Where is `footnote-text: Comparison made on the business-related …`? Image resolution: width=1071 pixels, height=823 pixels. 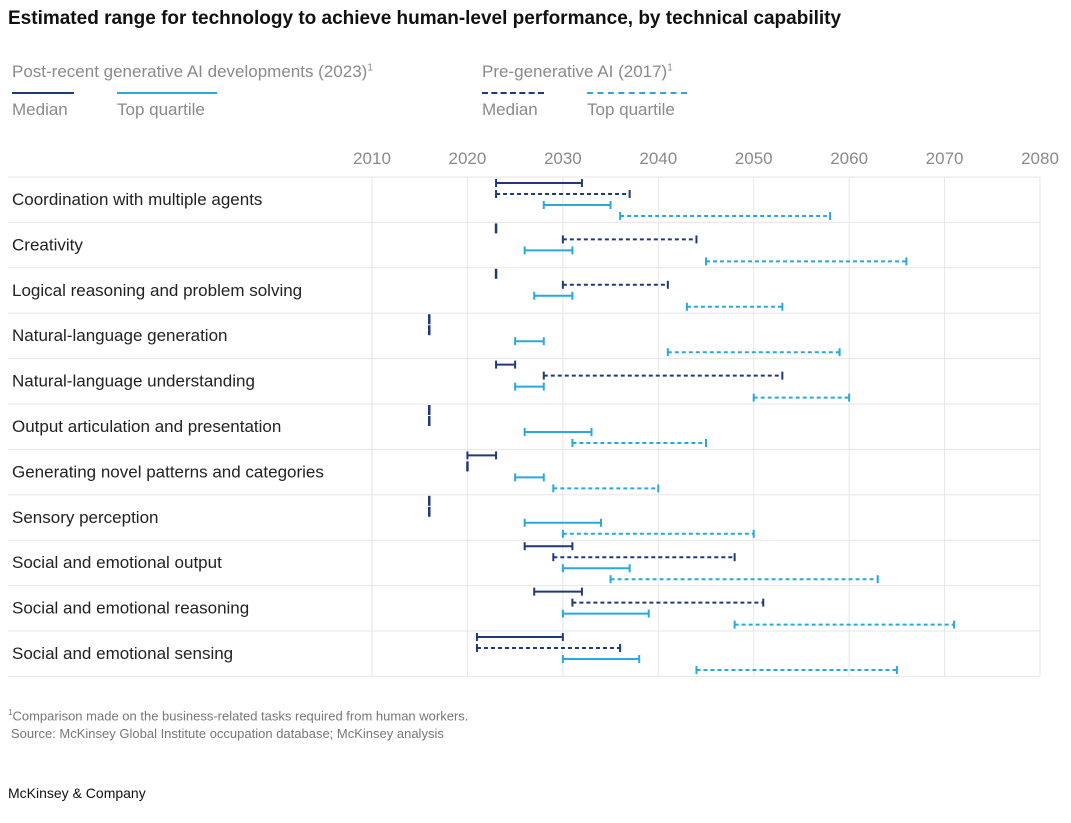
footnote-text: Comparison made on the business-related … is located at coordinates (240, 716).